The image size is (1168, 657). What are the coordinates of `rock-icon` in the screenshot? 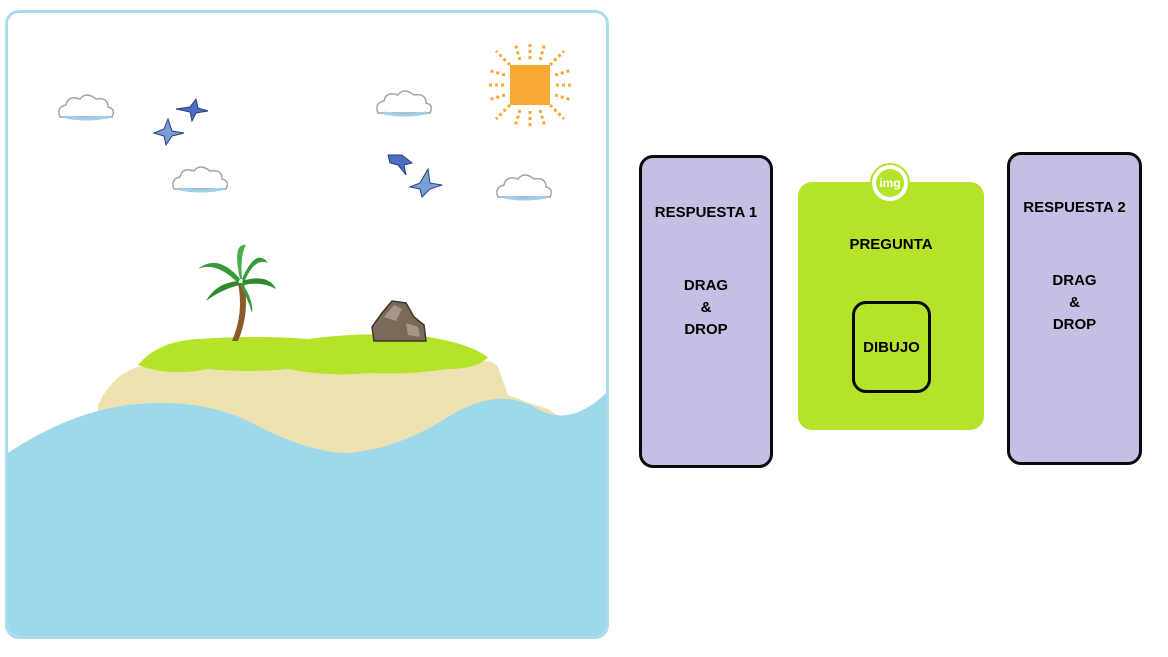 It's located at (399, 321).